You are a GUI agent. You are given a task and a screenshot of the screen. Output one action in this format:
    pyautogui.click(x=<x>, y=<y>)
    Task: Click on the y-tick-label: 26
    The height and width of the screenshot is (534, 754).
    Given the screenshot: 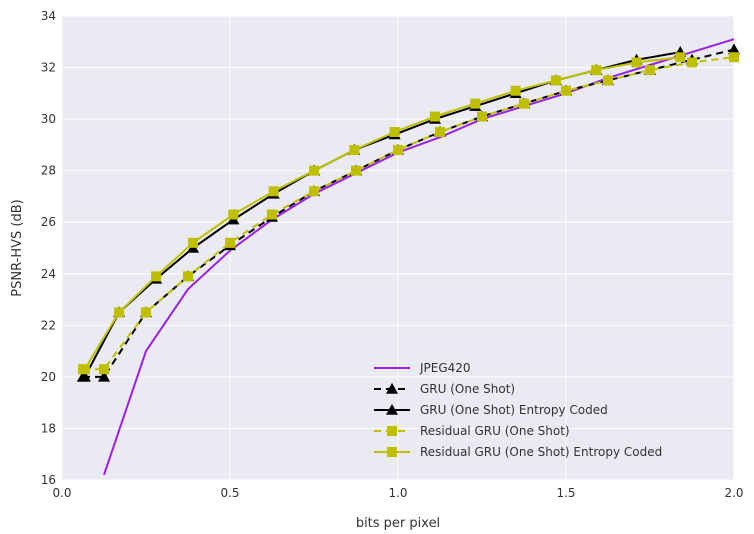 What is the action you would take?
    pyautogui.click(x=48, y=222)
    